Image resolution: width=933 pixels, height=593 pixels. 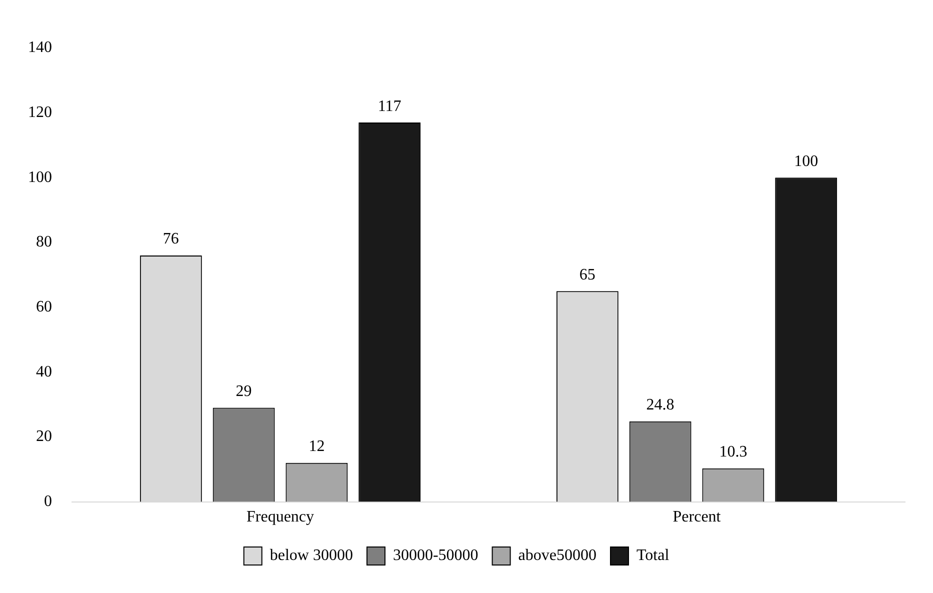 What do you see at coordinates (311, 555) in the screenshot?
I see `legend-label: below 30000` at bounding box center [311, 555].